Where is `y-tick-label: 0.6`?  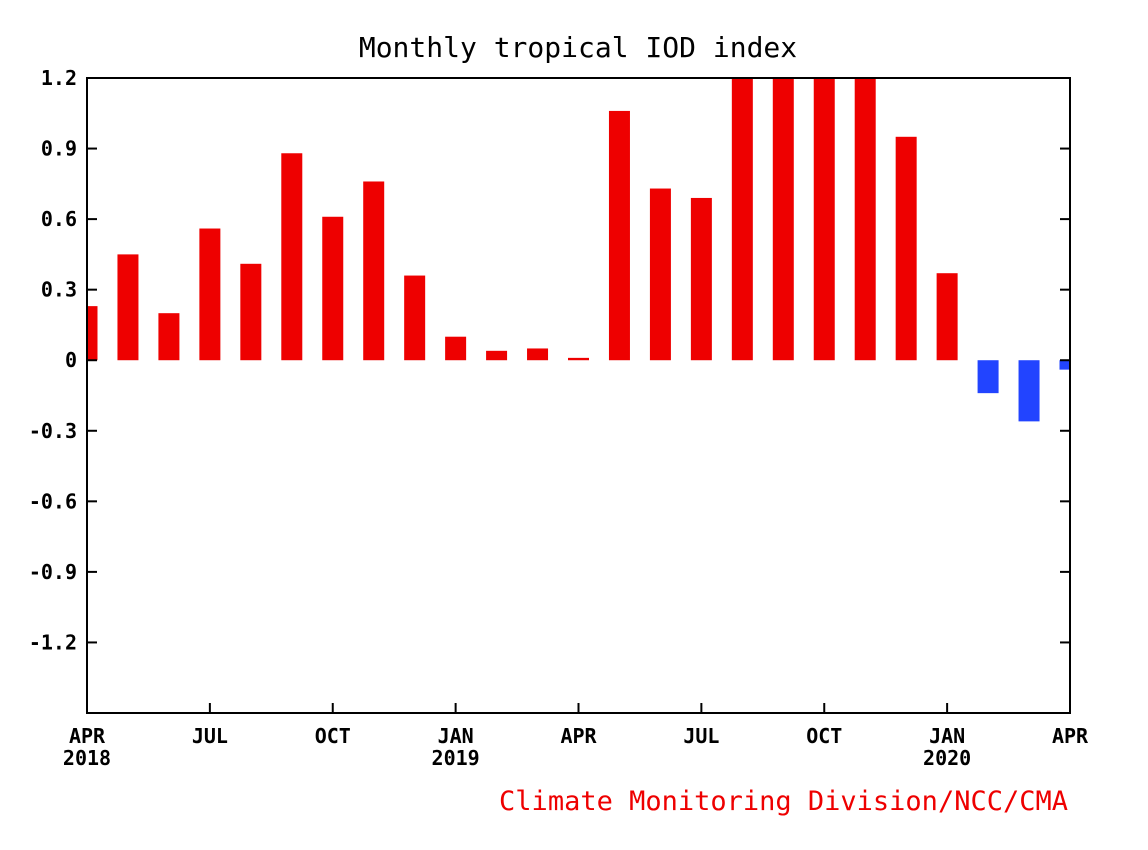 y-tick-label: 0.6 is located at coordinates (59, 219).